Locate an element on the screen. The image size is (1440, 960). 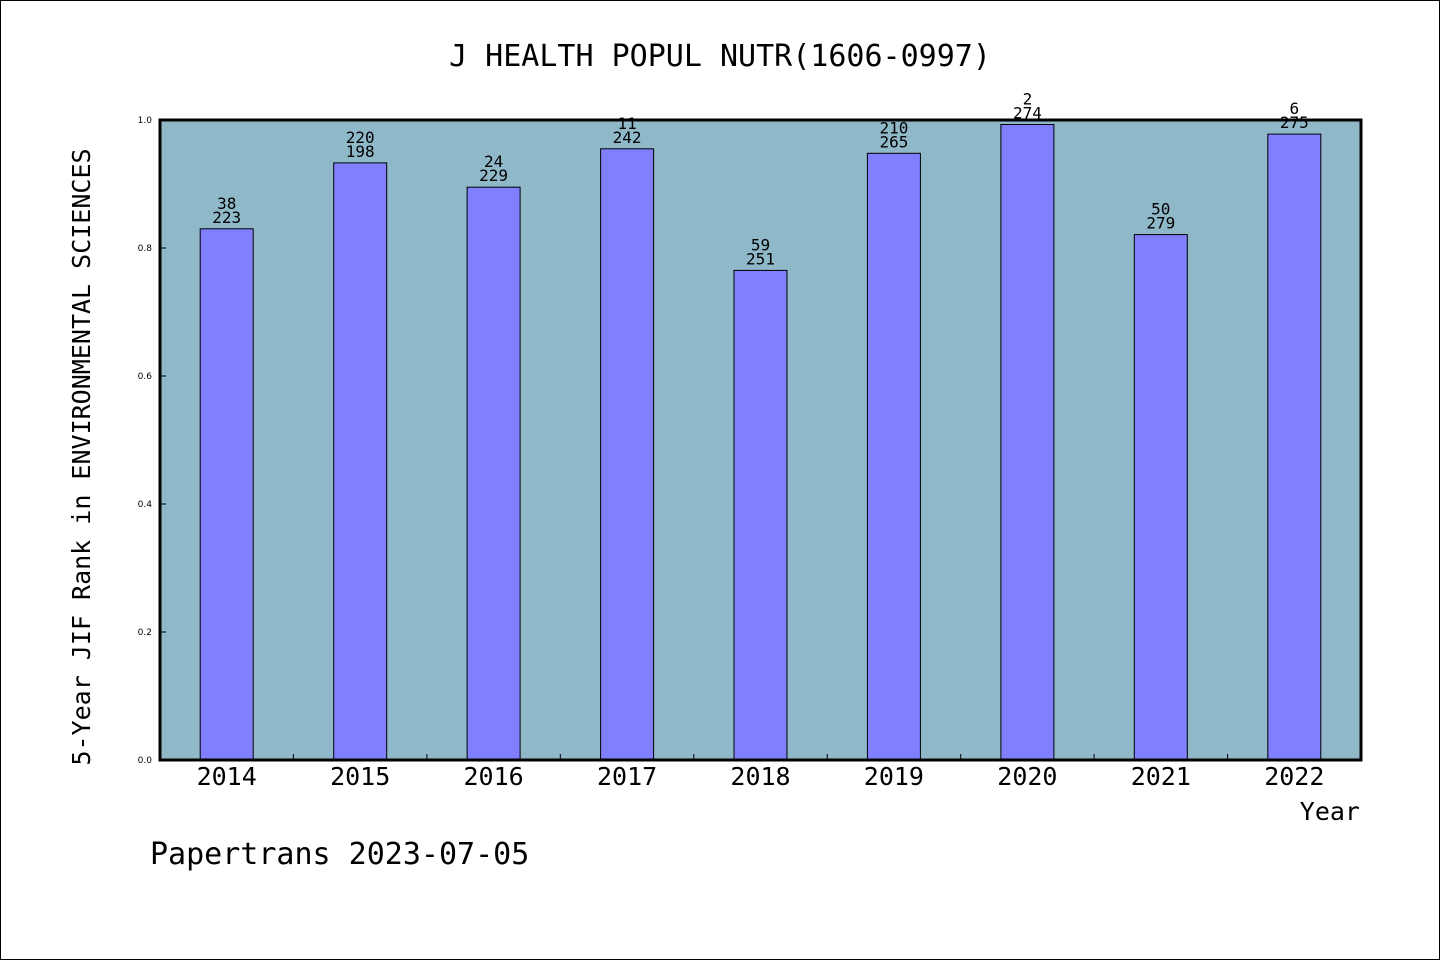
bar-total-label-2016: 229 is located at coordinates (493, 175).